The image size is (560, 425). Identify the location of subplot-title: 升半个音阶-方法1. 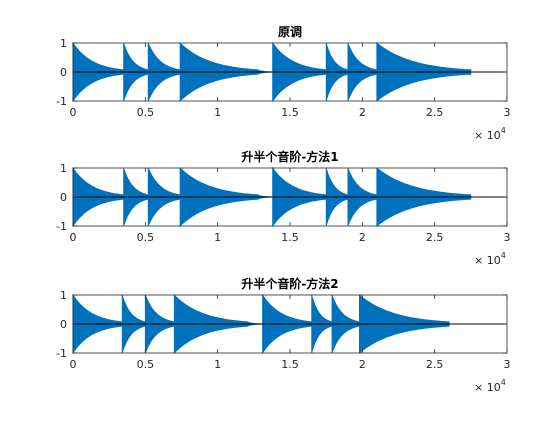
(289, 156).